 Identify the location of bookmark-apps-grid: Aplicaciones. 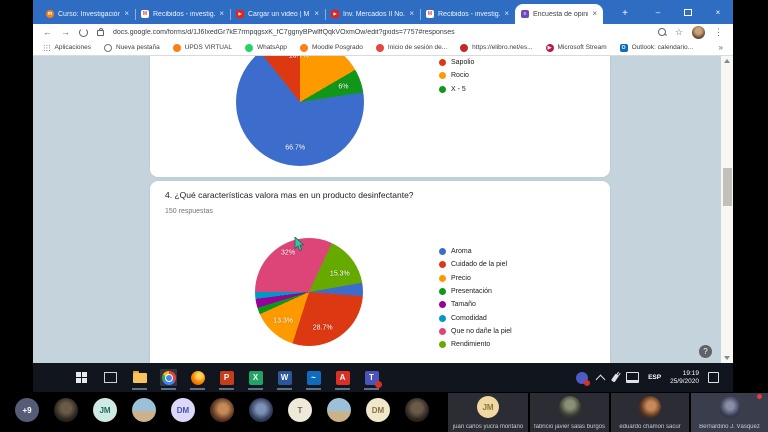
(67, 47).